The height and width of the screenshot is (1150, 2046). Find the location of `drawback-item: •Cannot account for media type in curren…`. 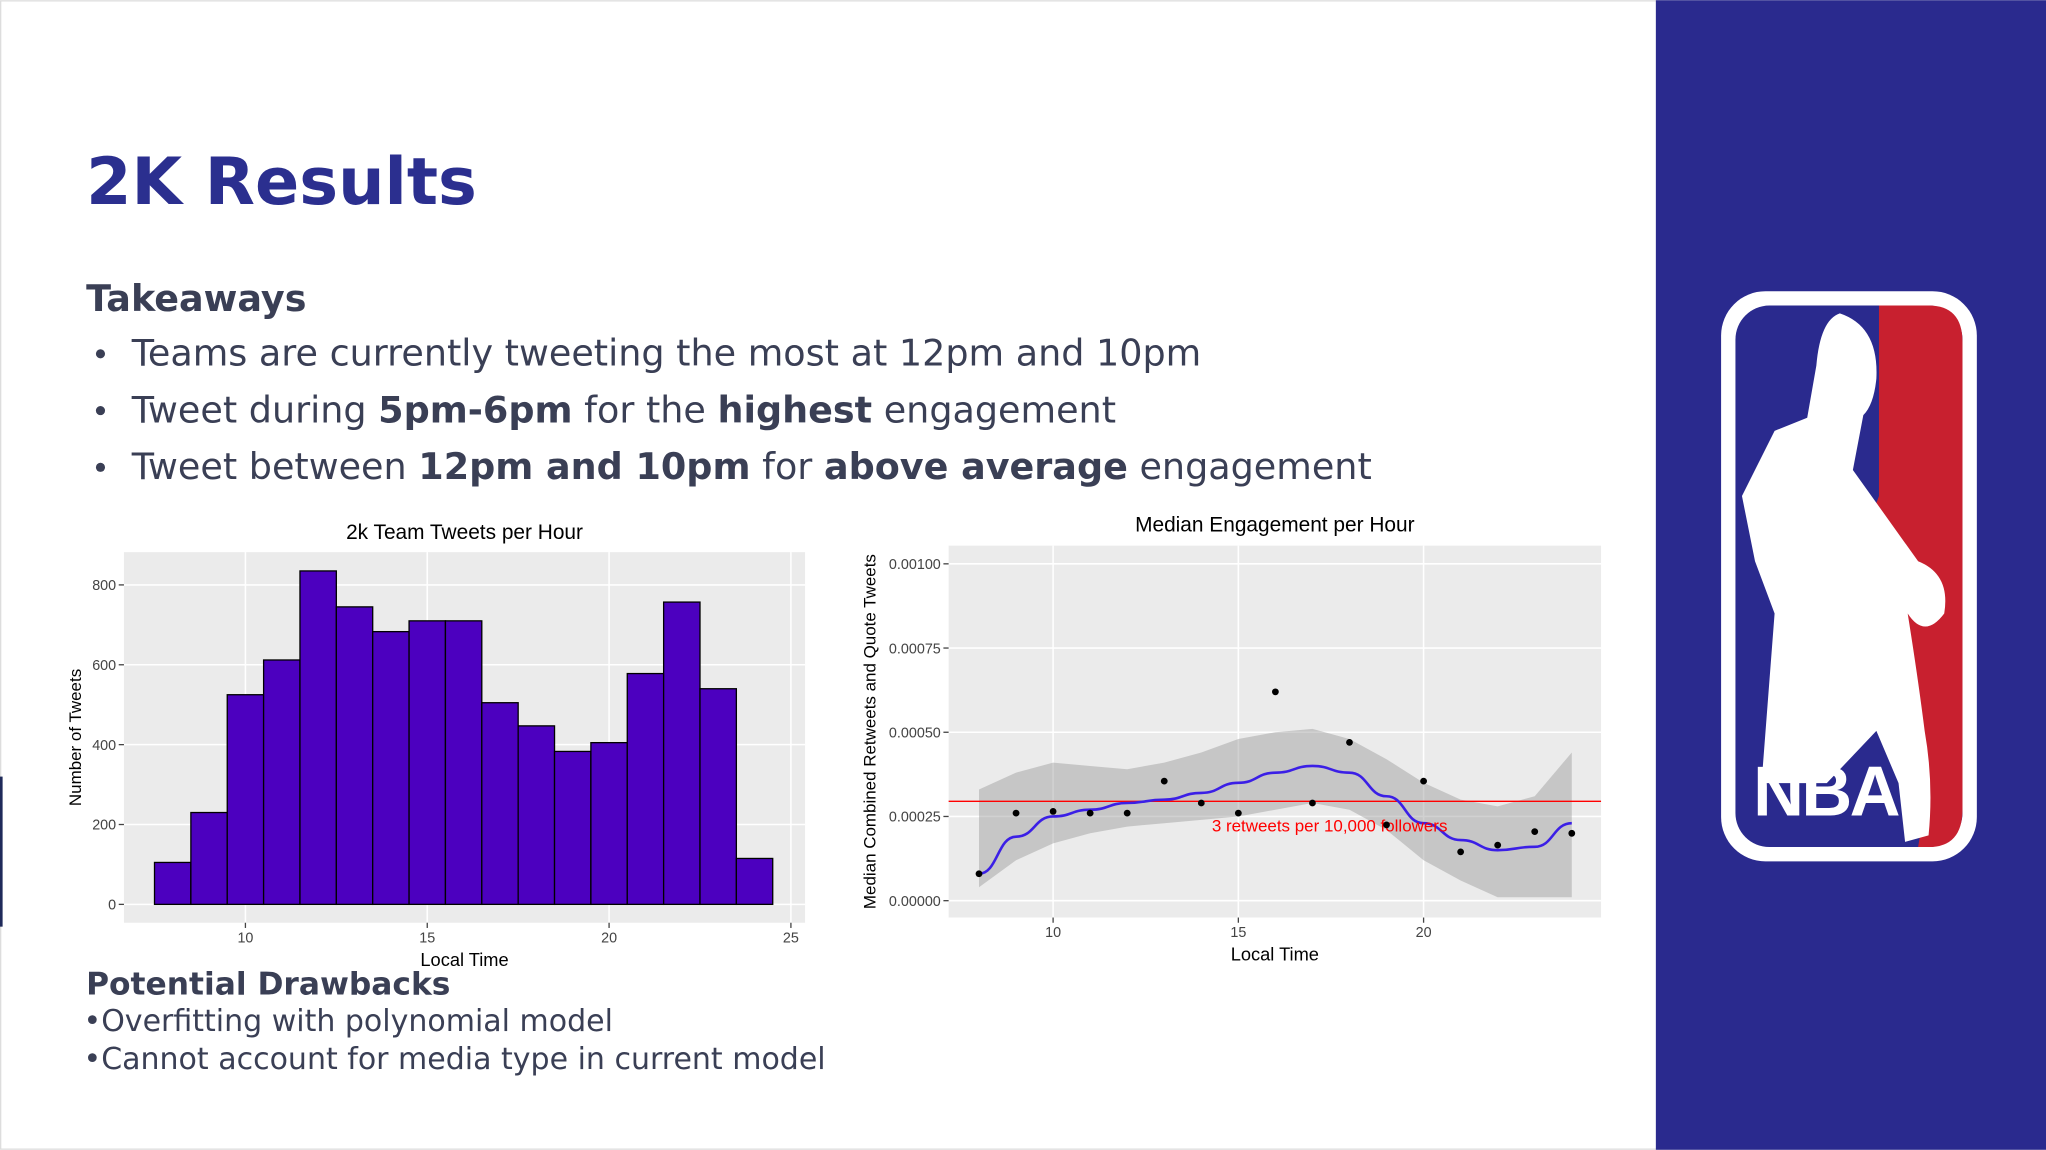

drawback-item: •Cannot account for media type in curren… is located at coordinates (455, 1059).